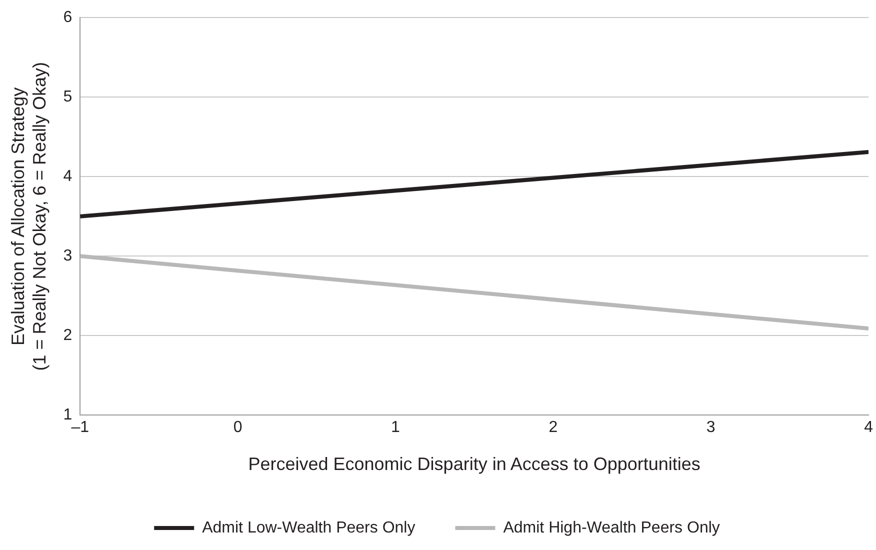 The image size is (876, 550). What do you see at coordinates (309, 527) in the screenshot?
I see `legend-label: Admit Low-Wealth Peers Only` at bounding box center [309, 527].